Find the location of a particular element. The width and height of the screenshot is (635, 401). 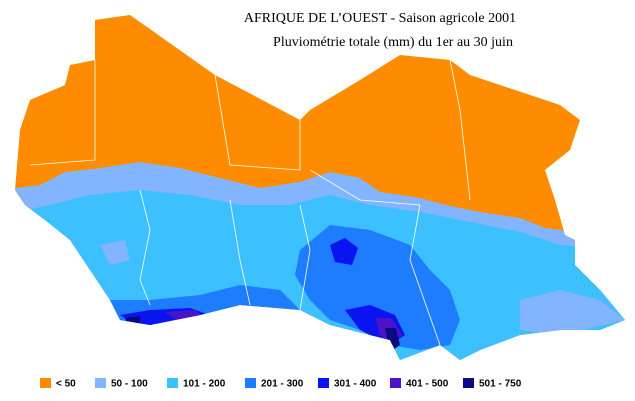

legend-label: < 50 is located at coordinates (66, 384).